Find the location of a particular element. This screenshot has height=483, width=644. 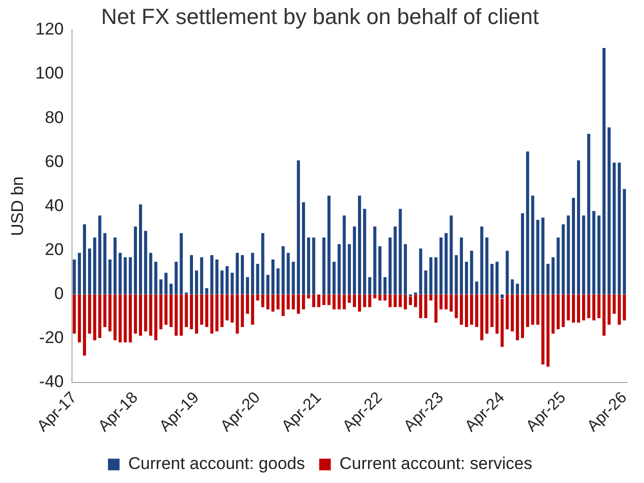

y-tick-label: 60 is located at coordinates (54, 161).